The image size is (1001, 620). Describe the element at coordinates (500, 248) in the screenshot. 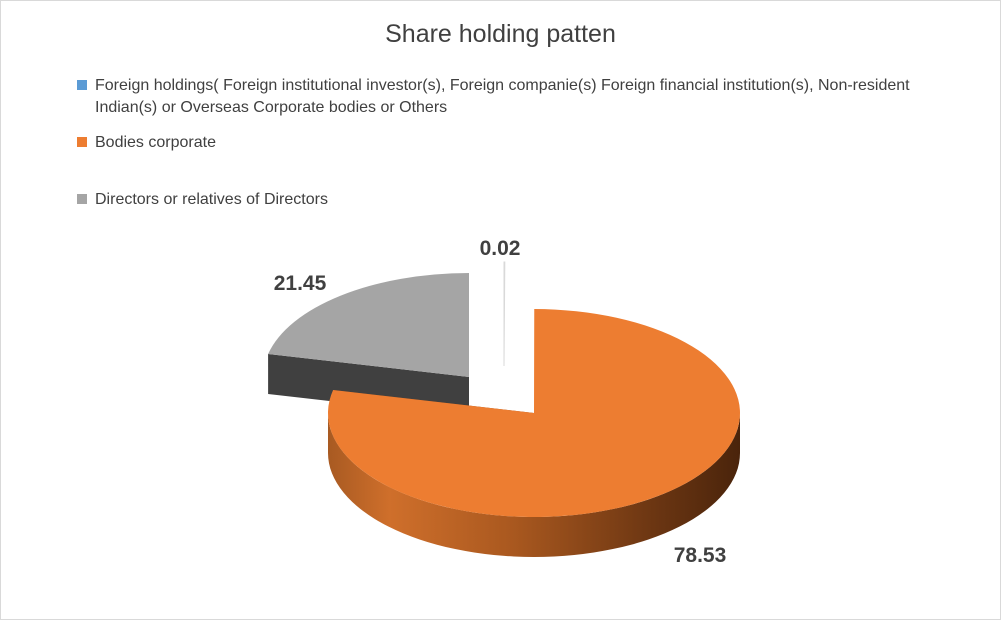

I see `data-label-foreign-holdings: 0.02` at that location.